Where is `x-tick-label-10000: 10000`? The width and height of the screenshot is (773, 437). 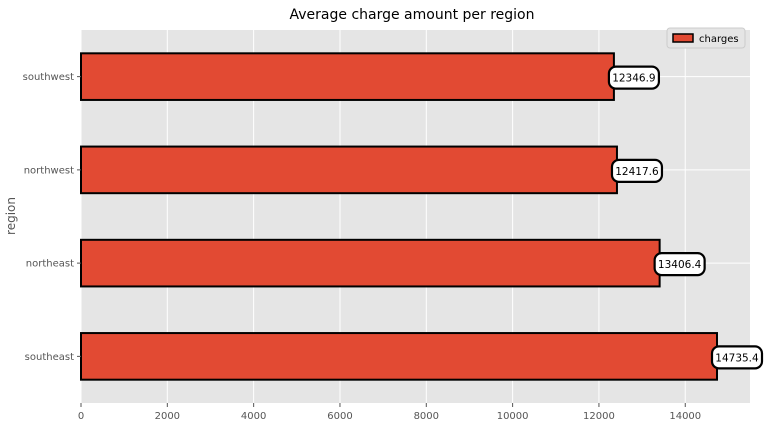
x-tick-label-10000: 10000 is located at coordinates (513, 416).